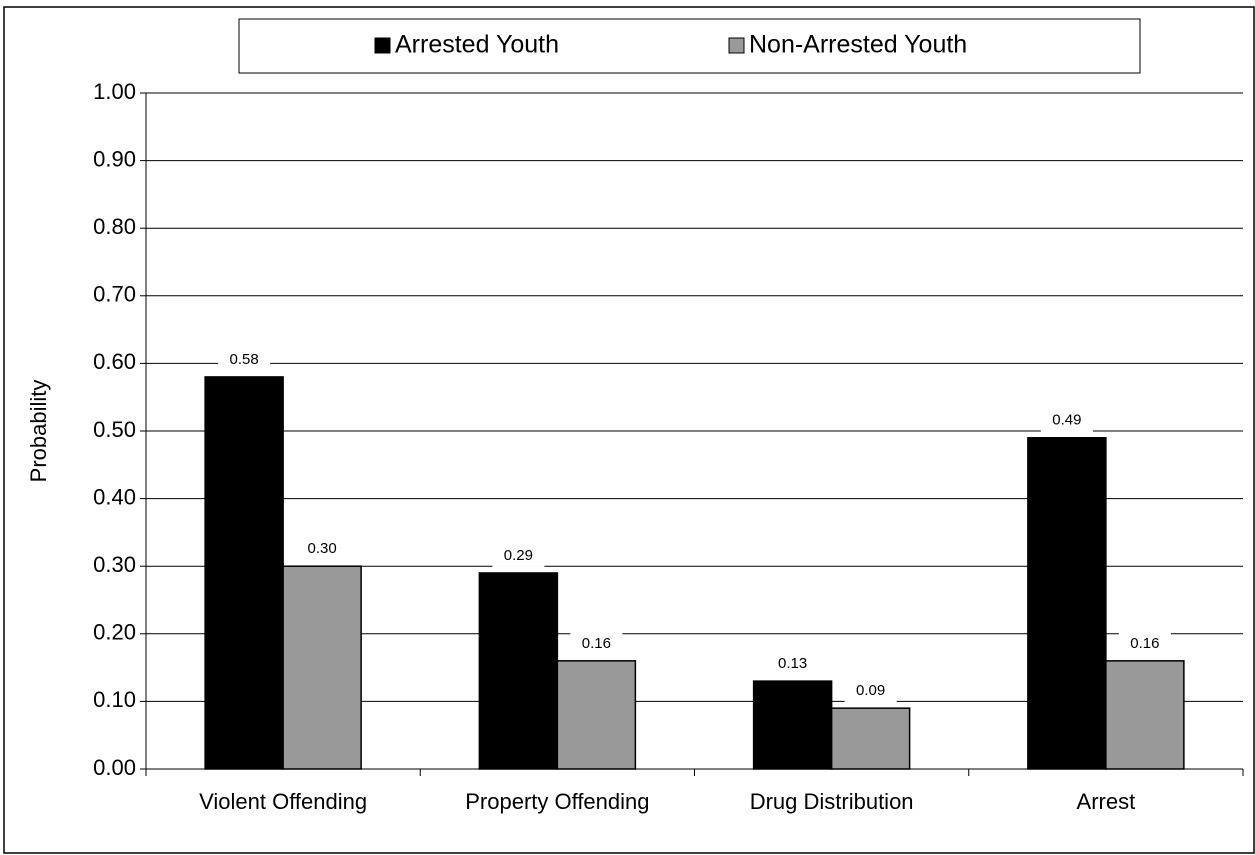 Image resolution: width=1255 pixels, height=855 pixels. I want to click on y-tick-label: 0.10, so click(114, 699).